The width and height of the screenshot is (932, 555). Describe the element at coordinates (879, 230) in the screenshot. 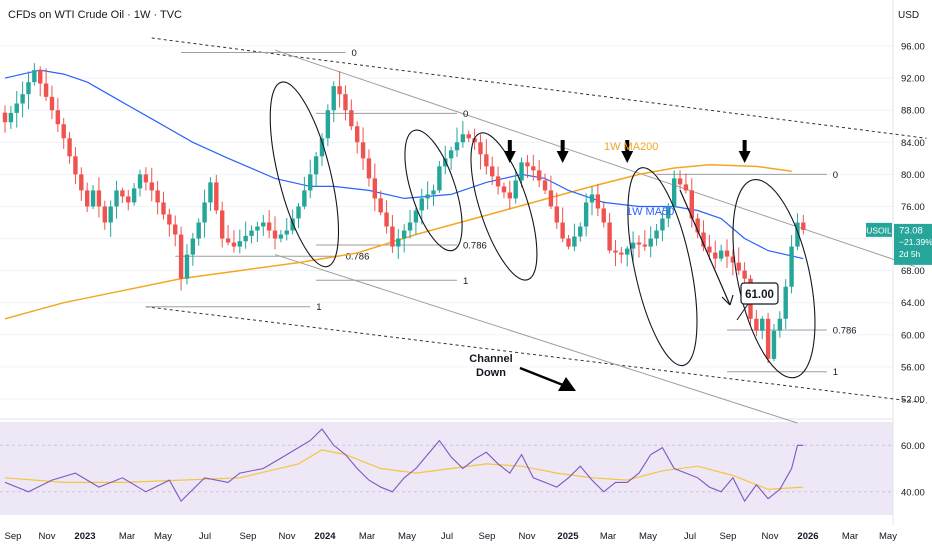

I see `ticker-badge-label: USOIL` at that location.